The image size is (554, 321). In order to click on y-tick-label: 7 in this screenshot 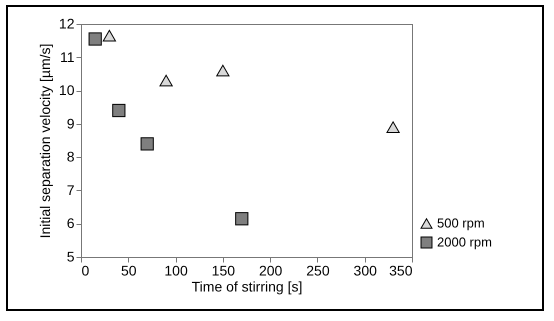, I will do `click(70, 190)`.